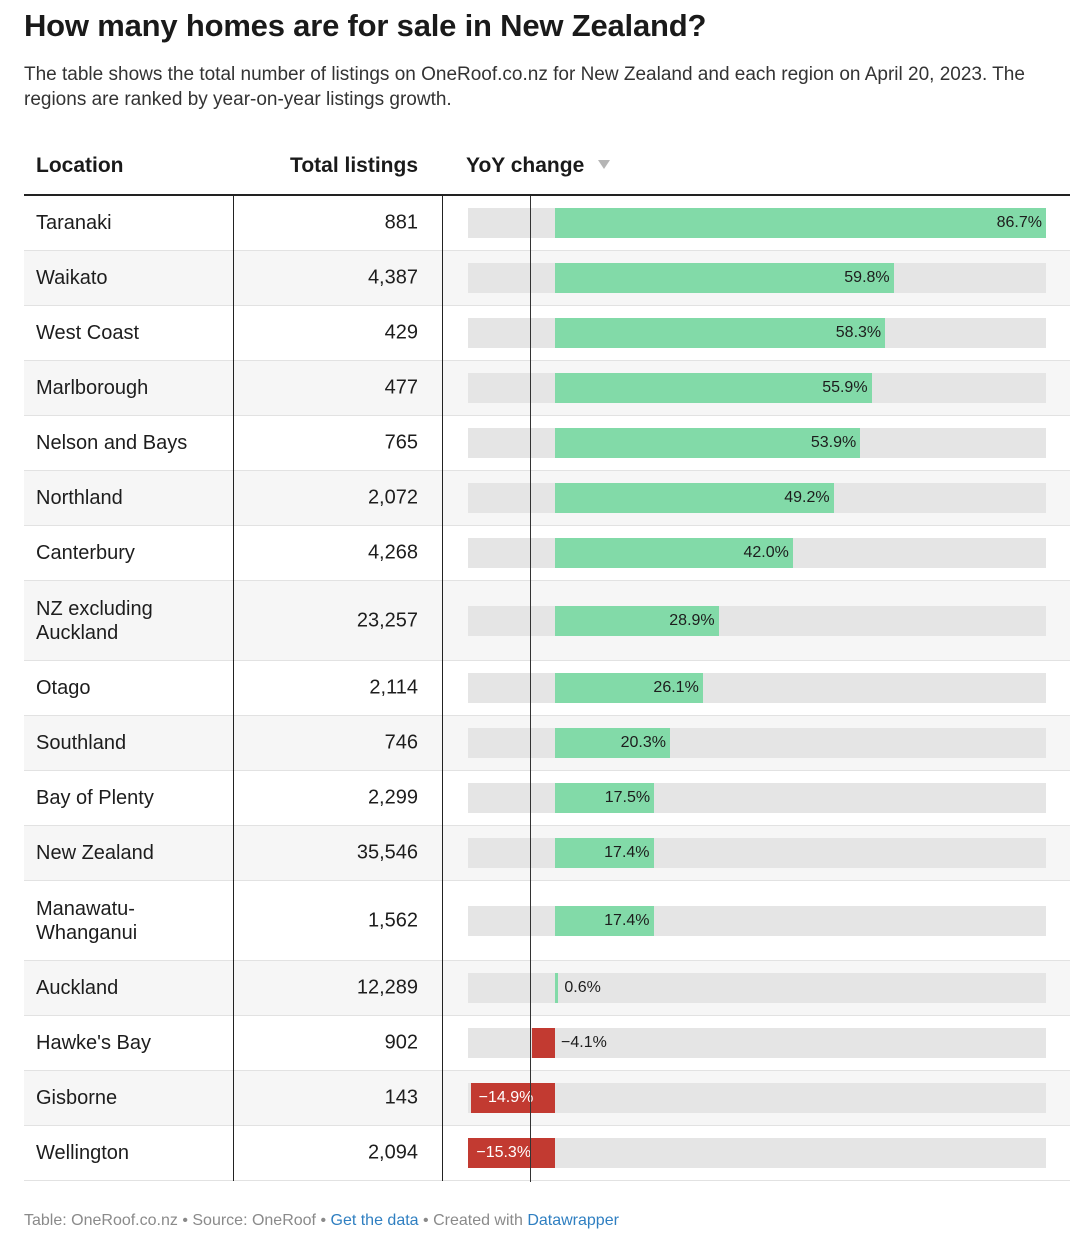 This screenshot has height=1249, width=1080. Describe the element at coordinates (79, 498) in the screenshot. I see `location-cell: Northland` at that location.